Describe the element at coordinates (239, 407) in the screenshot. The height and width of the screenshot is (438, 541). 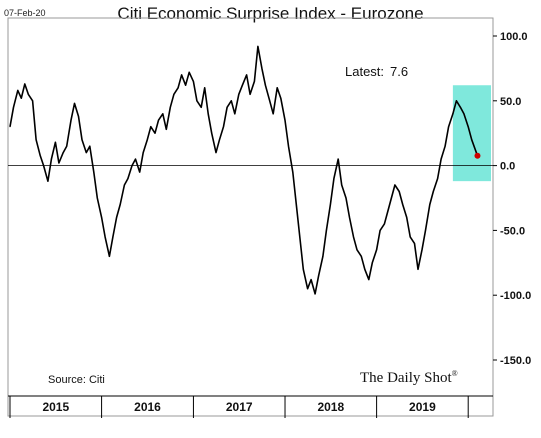
I see `x-category-label-2: 2017` at that location.